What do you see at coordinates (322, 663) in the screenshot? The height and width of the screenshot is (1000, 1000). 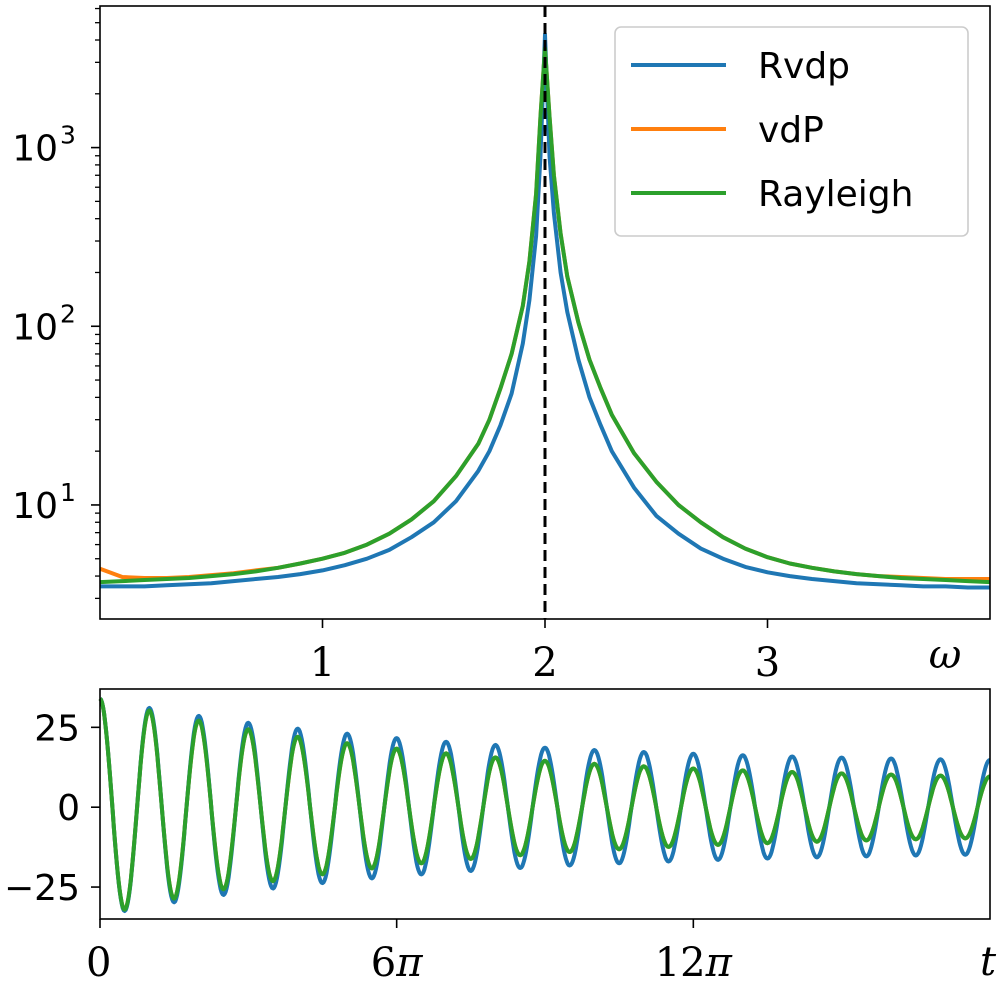 I see `x-tick-label: 1` at bounding box center [322, 663].